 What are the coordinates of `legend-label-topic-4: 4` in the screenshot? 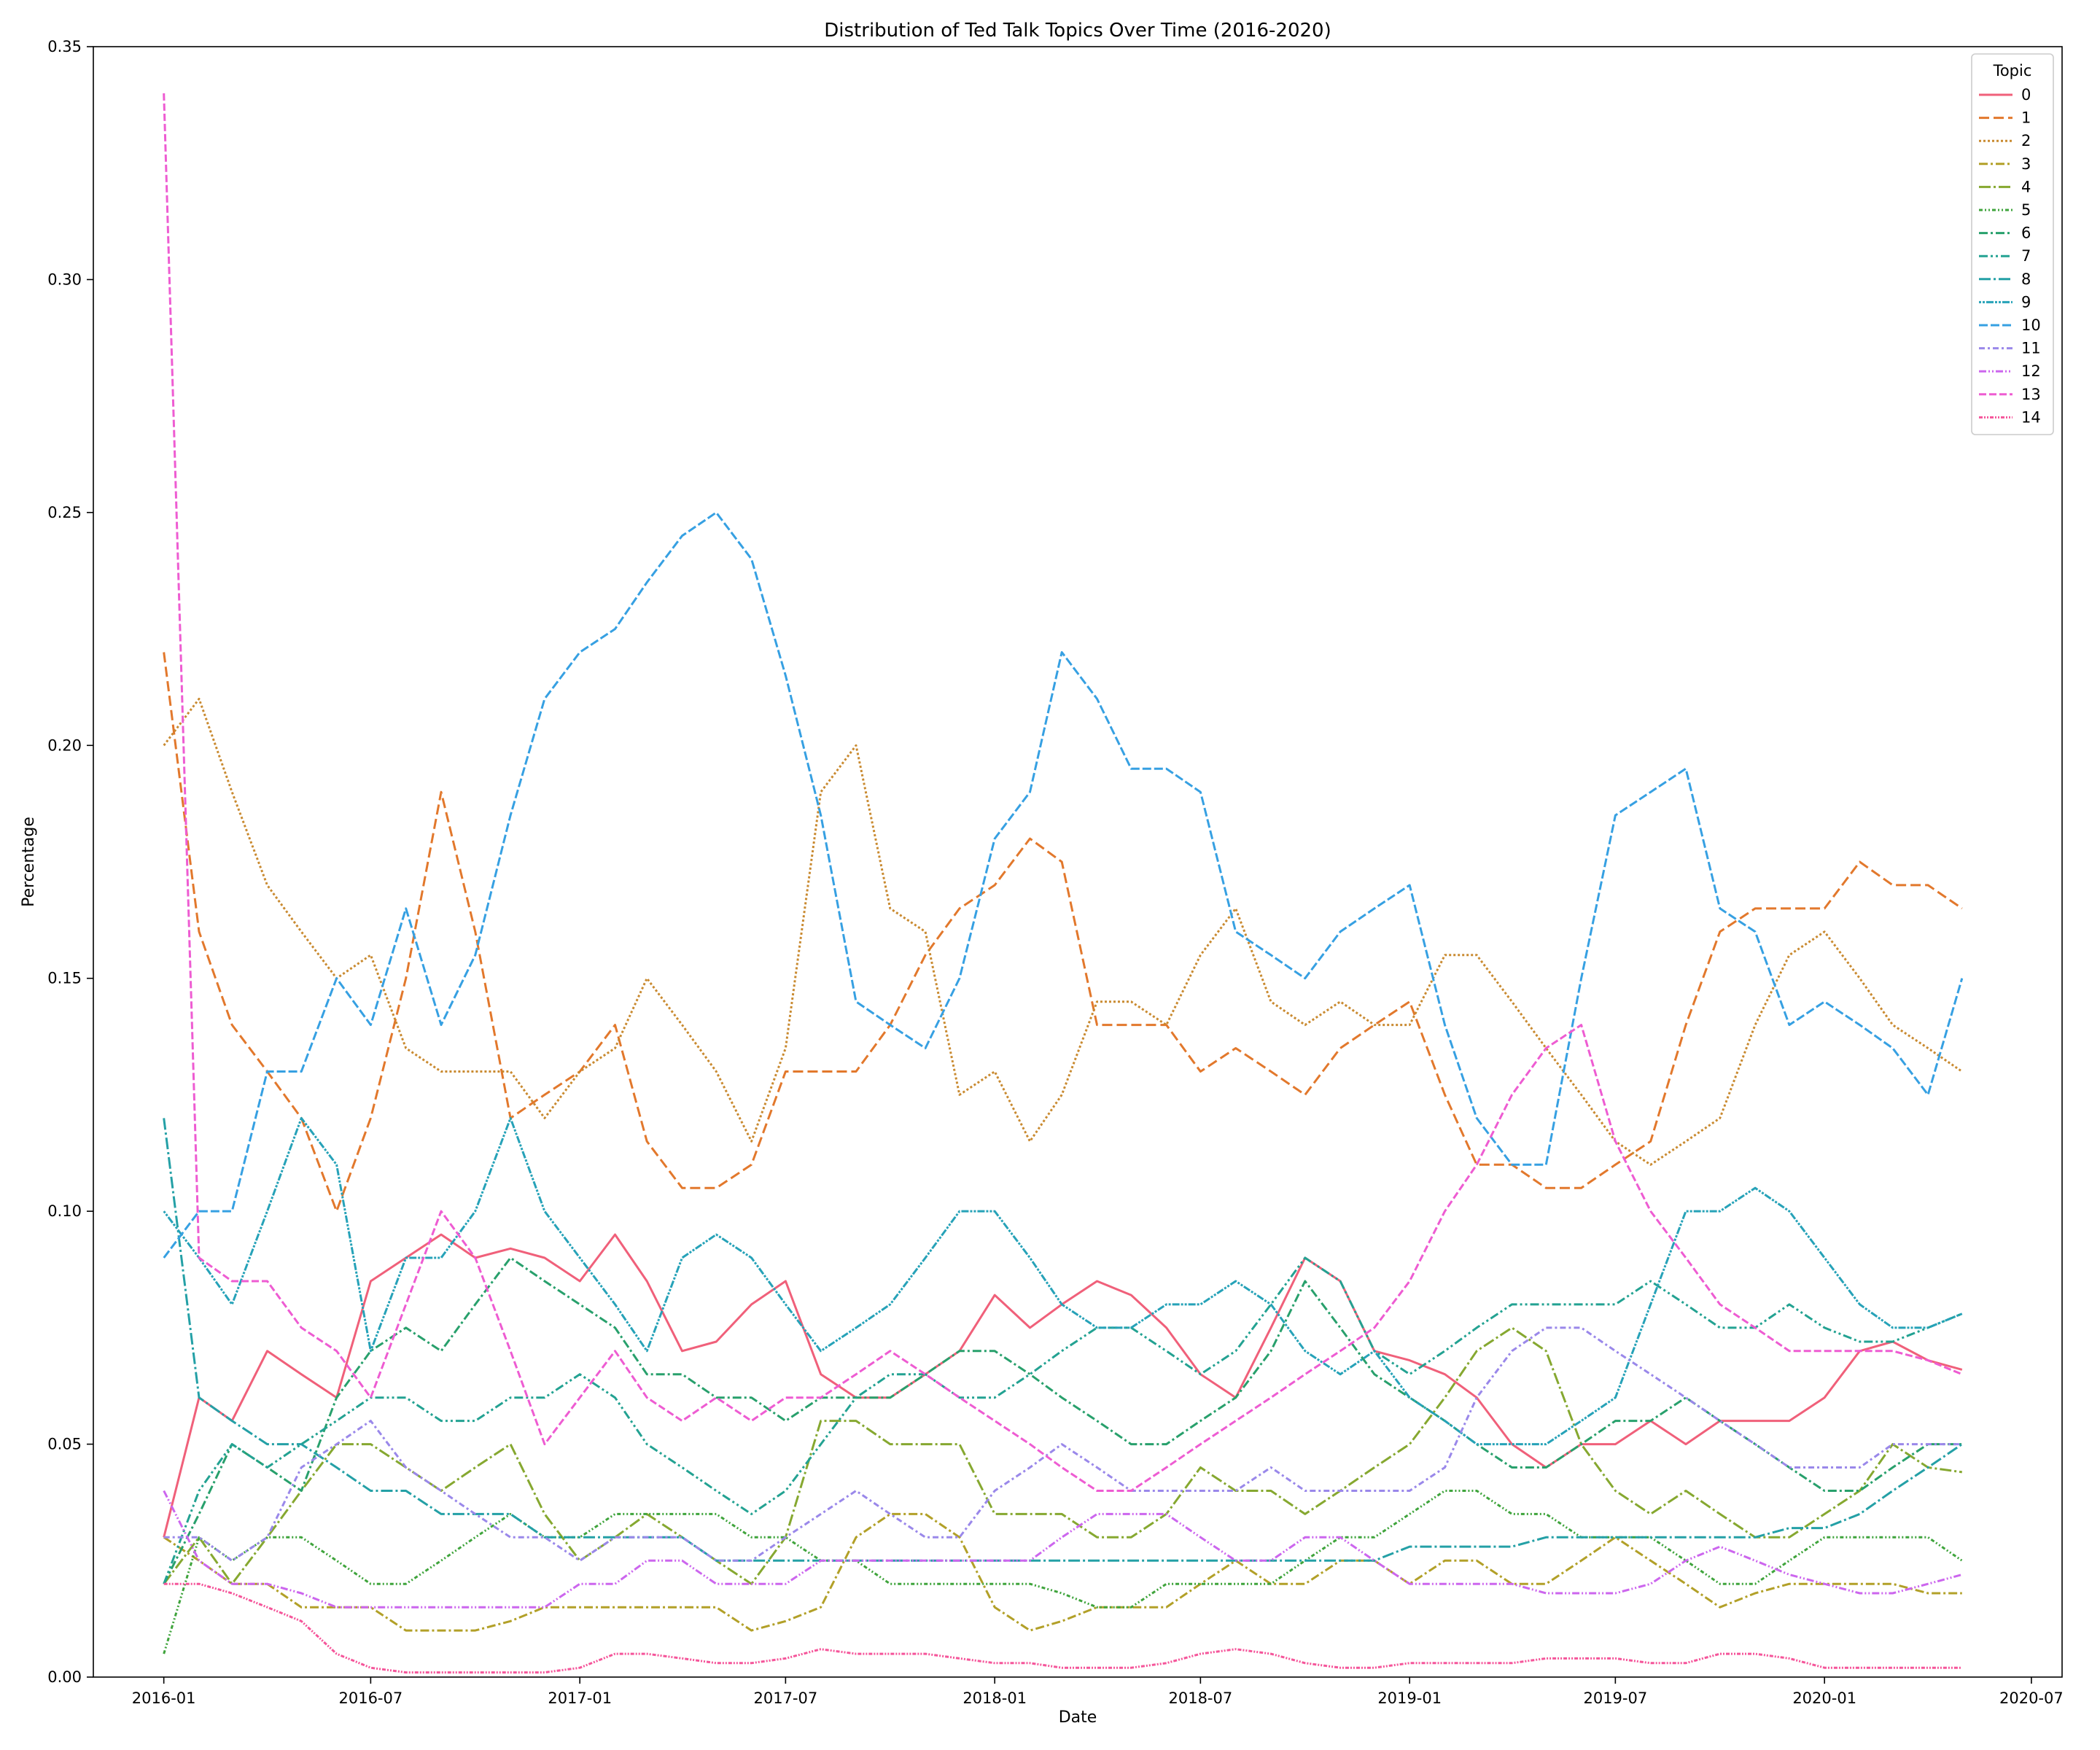 It's located at (2026, 186).